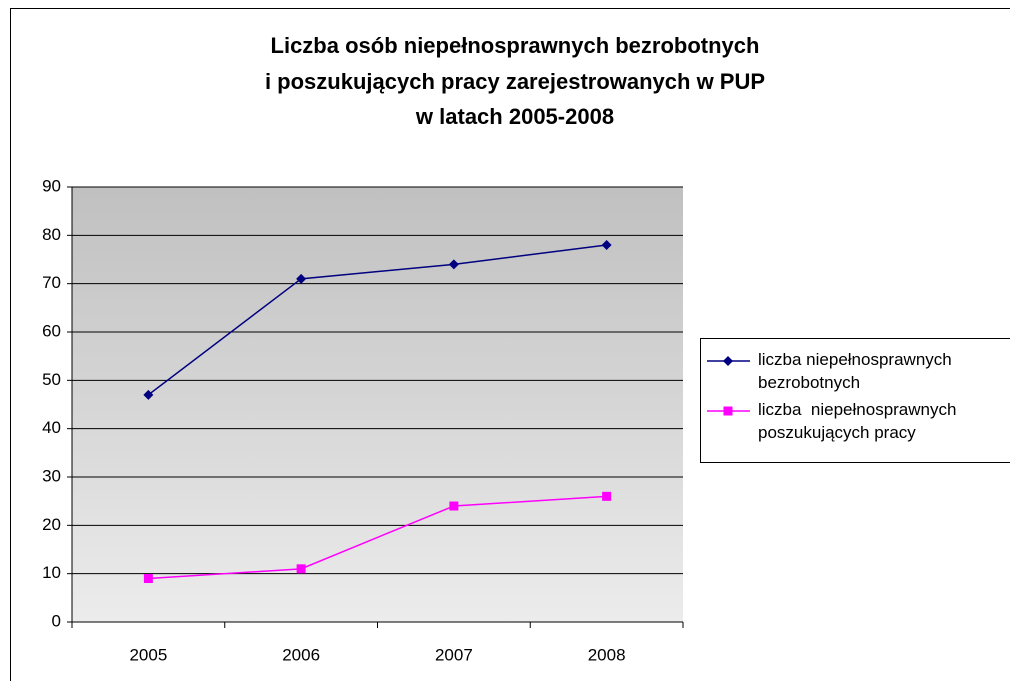  I want to click on y-tick-label: 90, so click(51, 185).